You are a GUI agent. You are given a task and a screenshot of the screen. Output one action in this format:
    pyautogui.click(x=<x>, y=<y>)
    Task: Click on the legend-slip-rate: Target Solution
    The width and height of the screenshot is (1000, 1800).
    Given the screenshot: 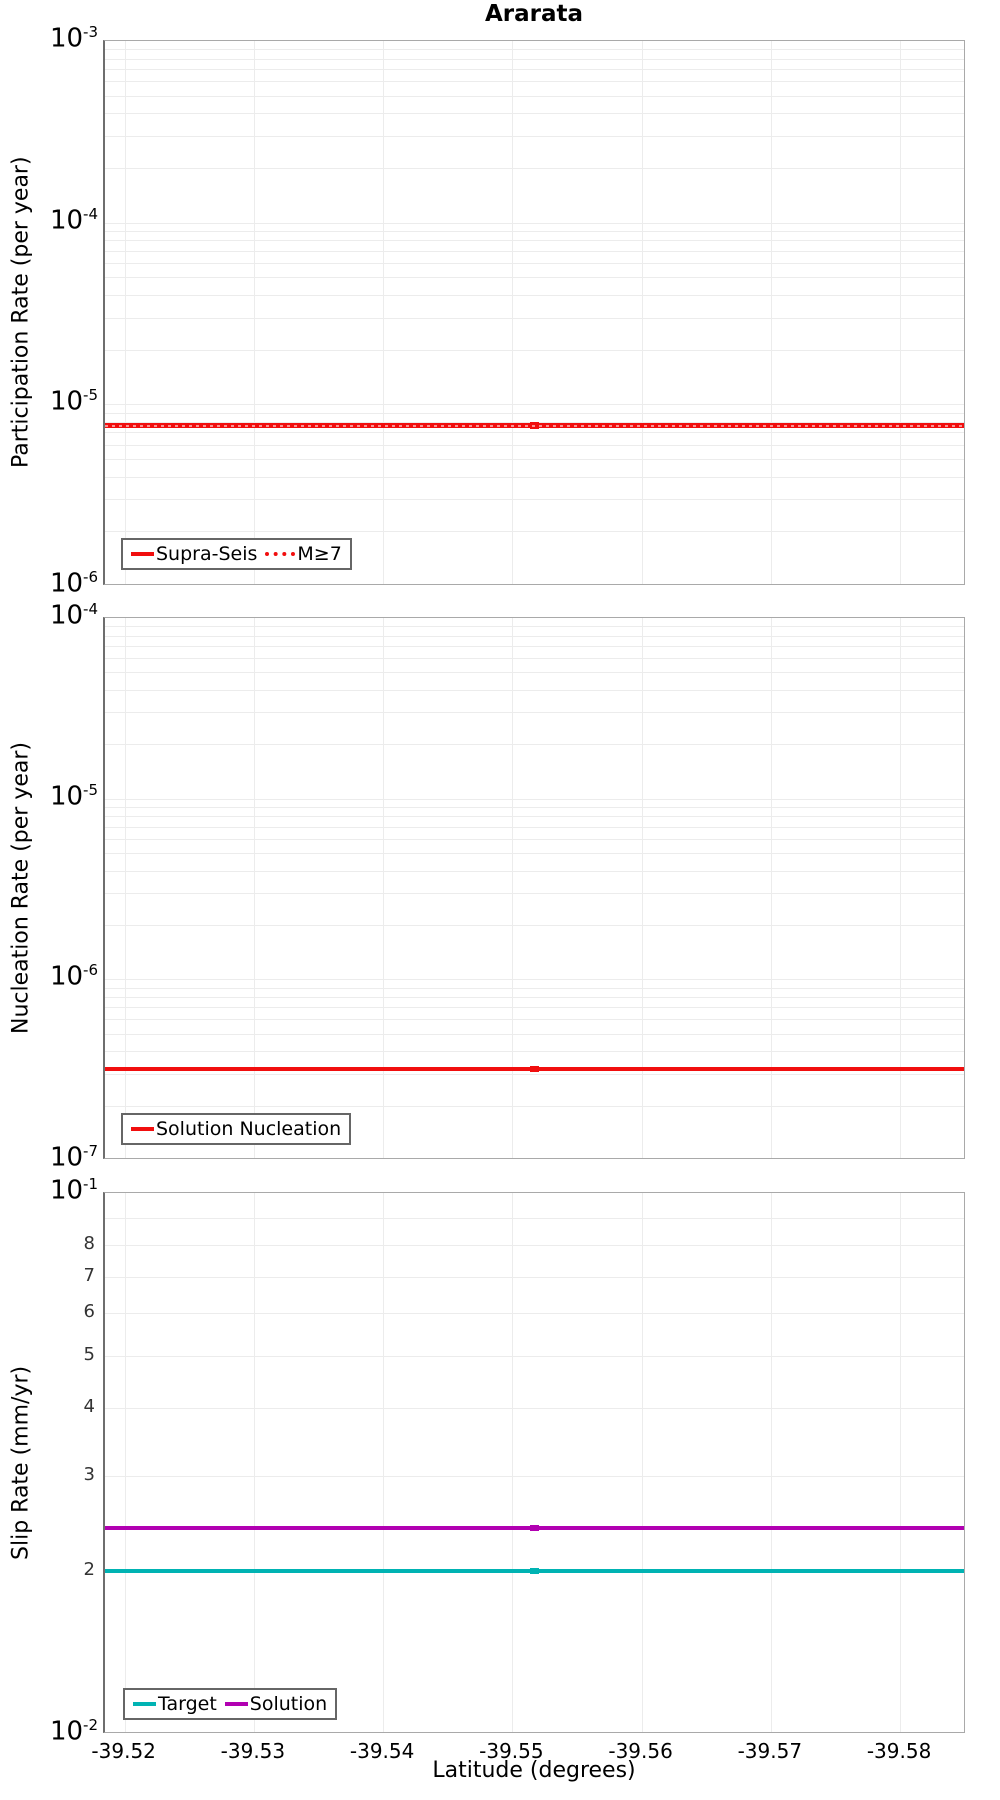 What is the action you would take?
    pyautogui.click(x=230, y=1704)
    